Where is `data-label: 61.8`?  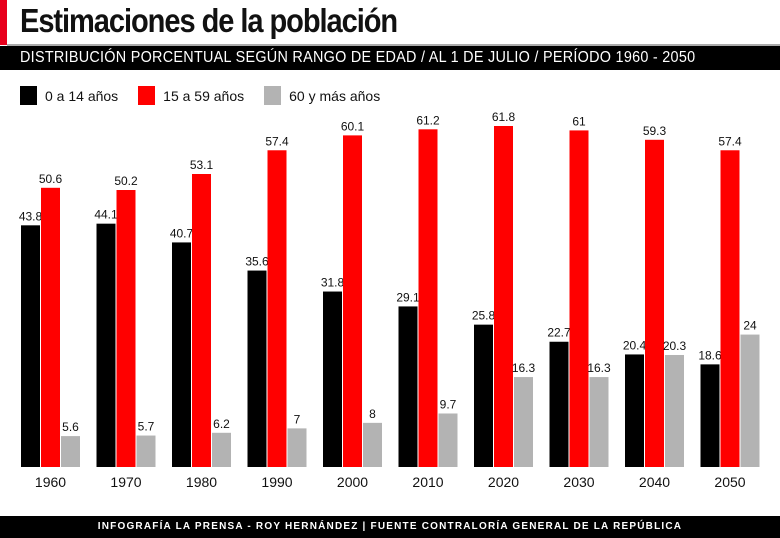
data-label: 61.8 is located at coordinates (504, 117).